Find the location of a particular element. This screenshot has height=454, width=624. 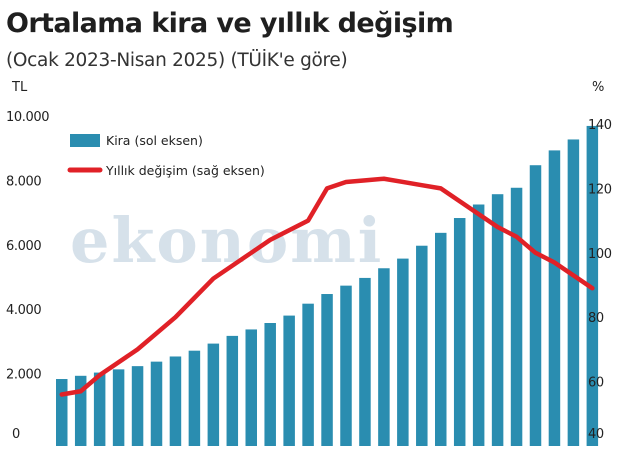

right-axis: % 40 60 80 100 120 140 is located at coordinates (600, 261).